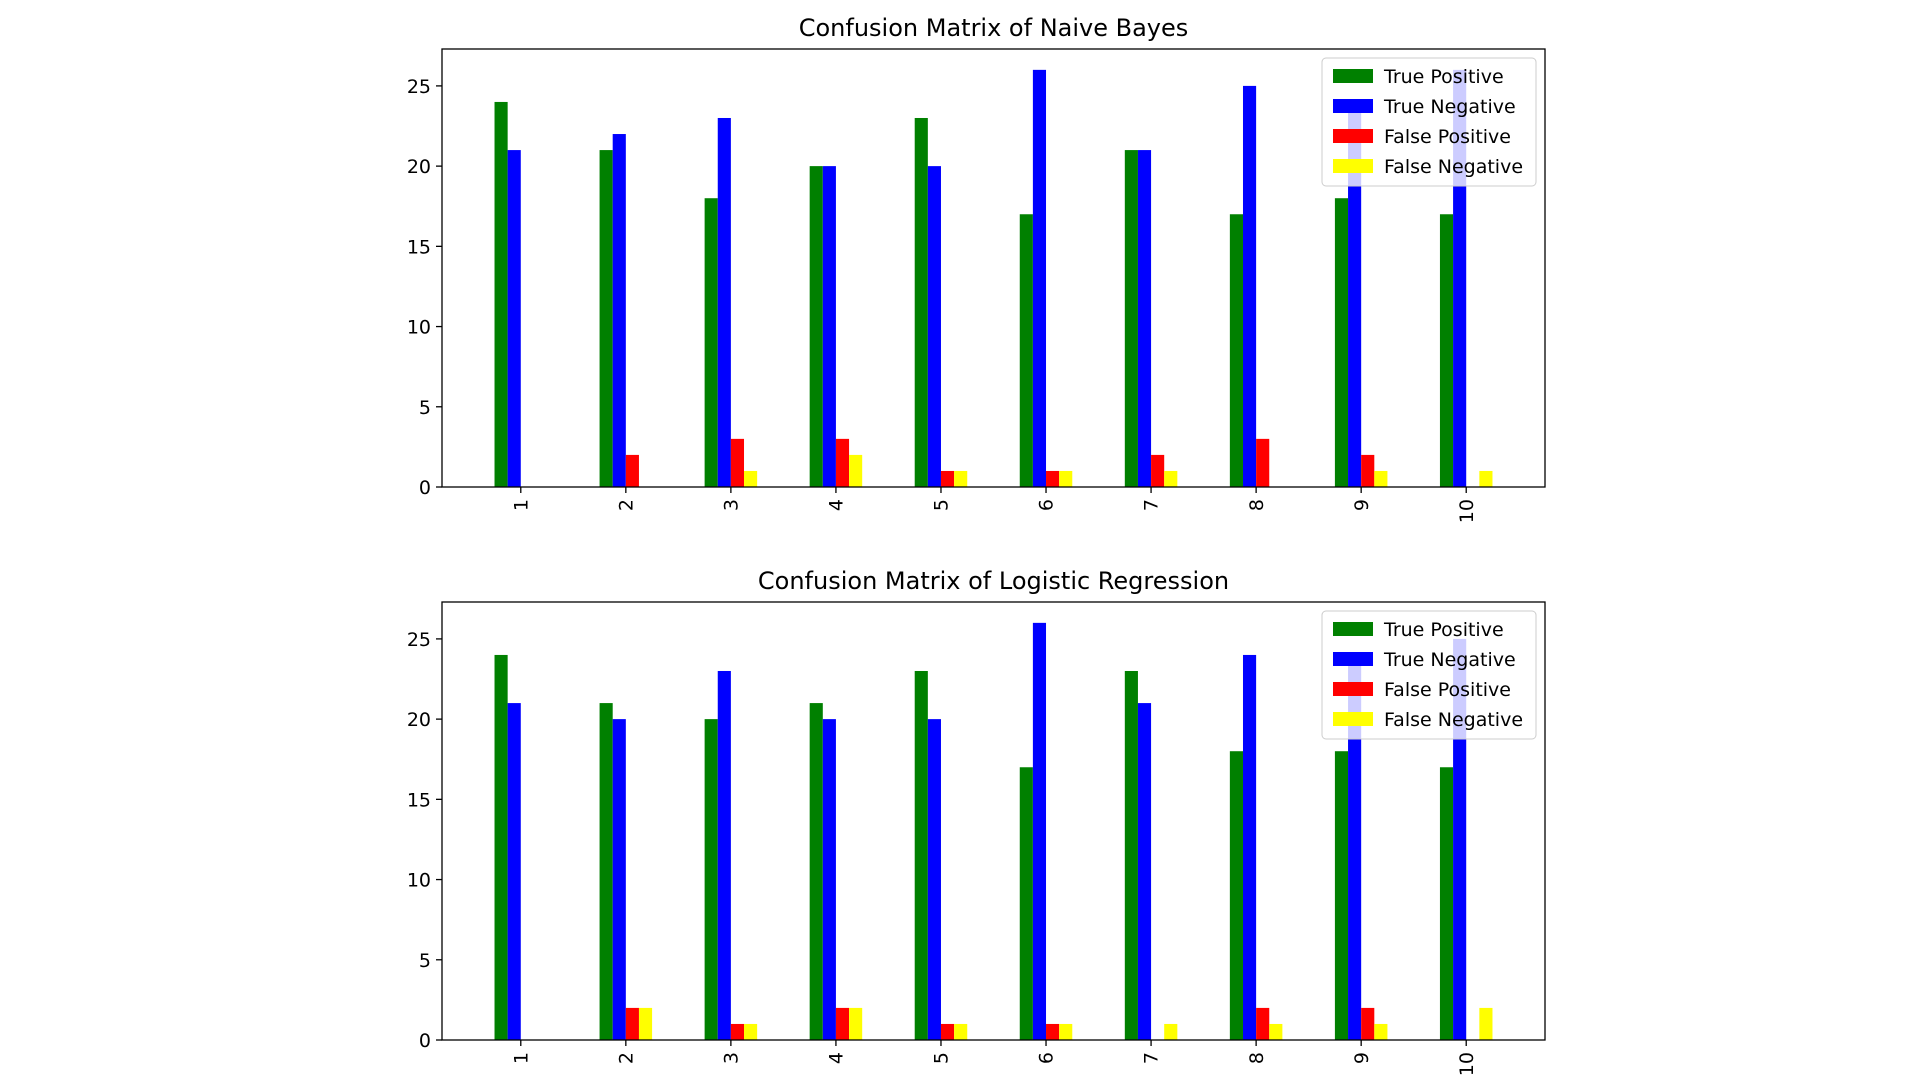 The height and width of the screenshot is (1084, 1920). Describe the element at coordinates (1429, 122) in the screenshot. I see `legend-box` at that location.